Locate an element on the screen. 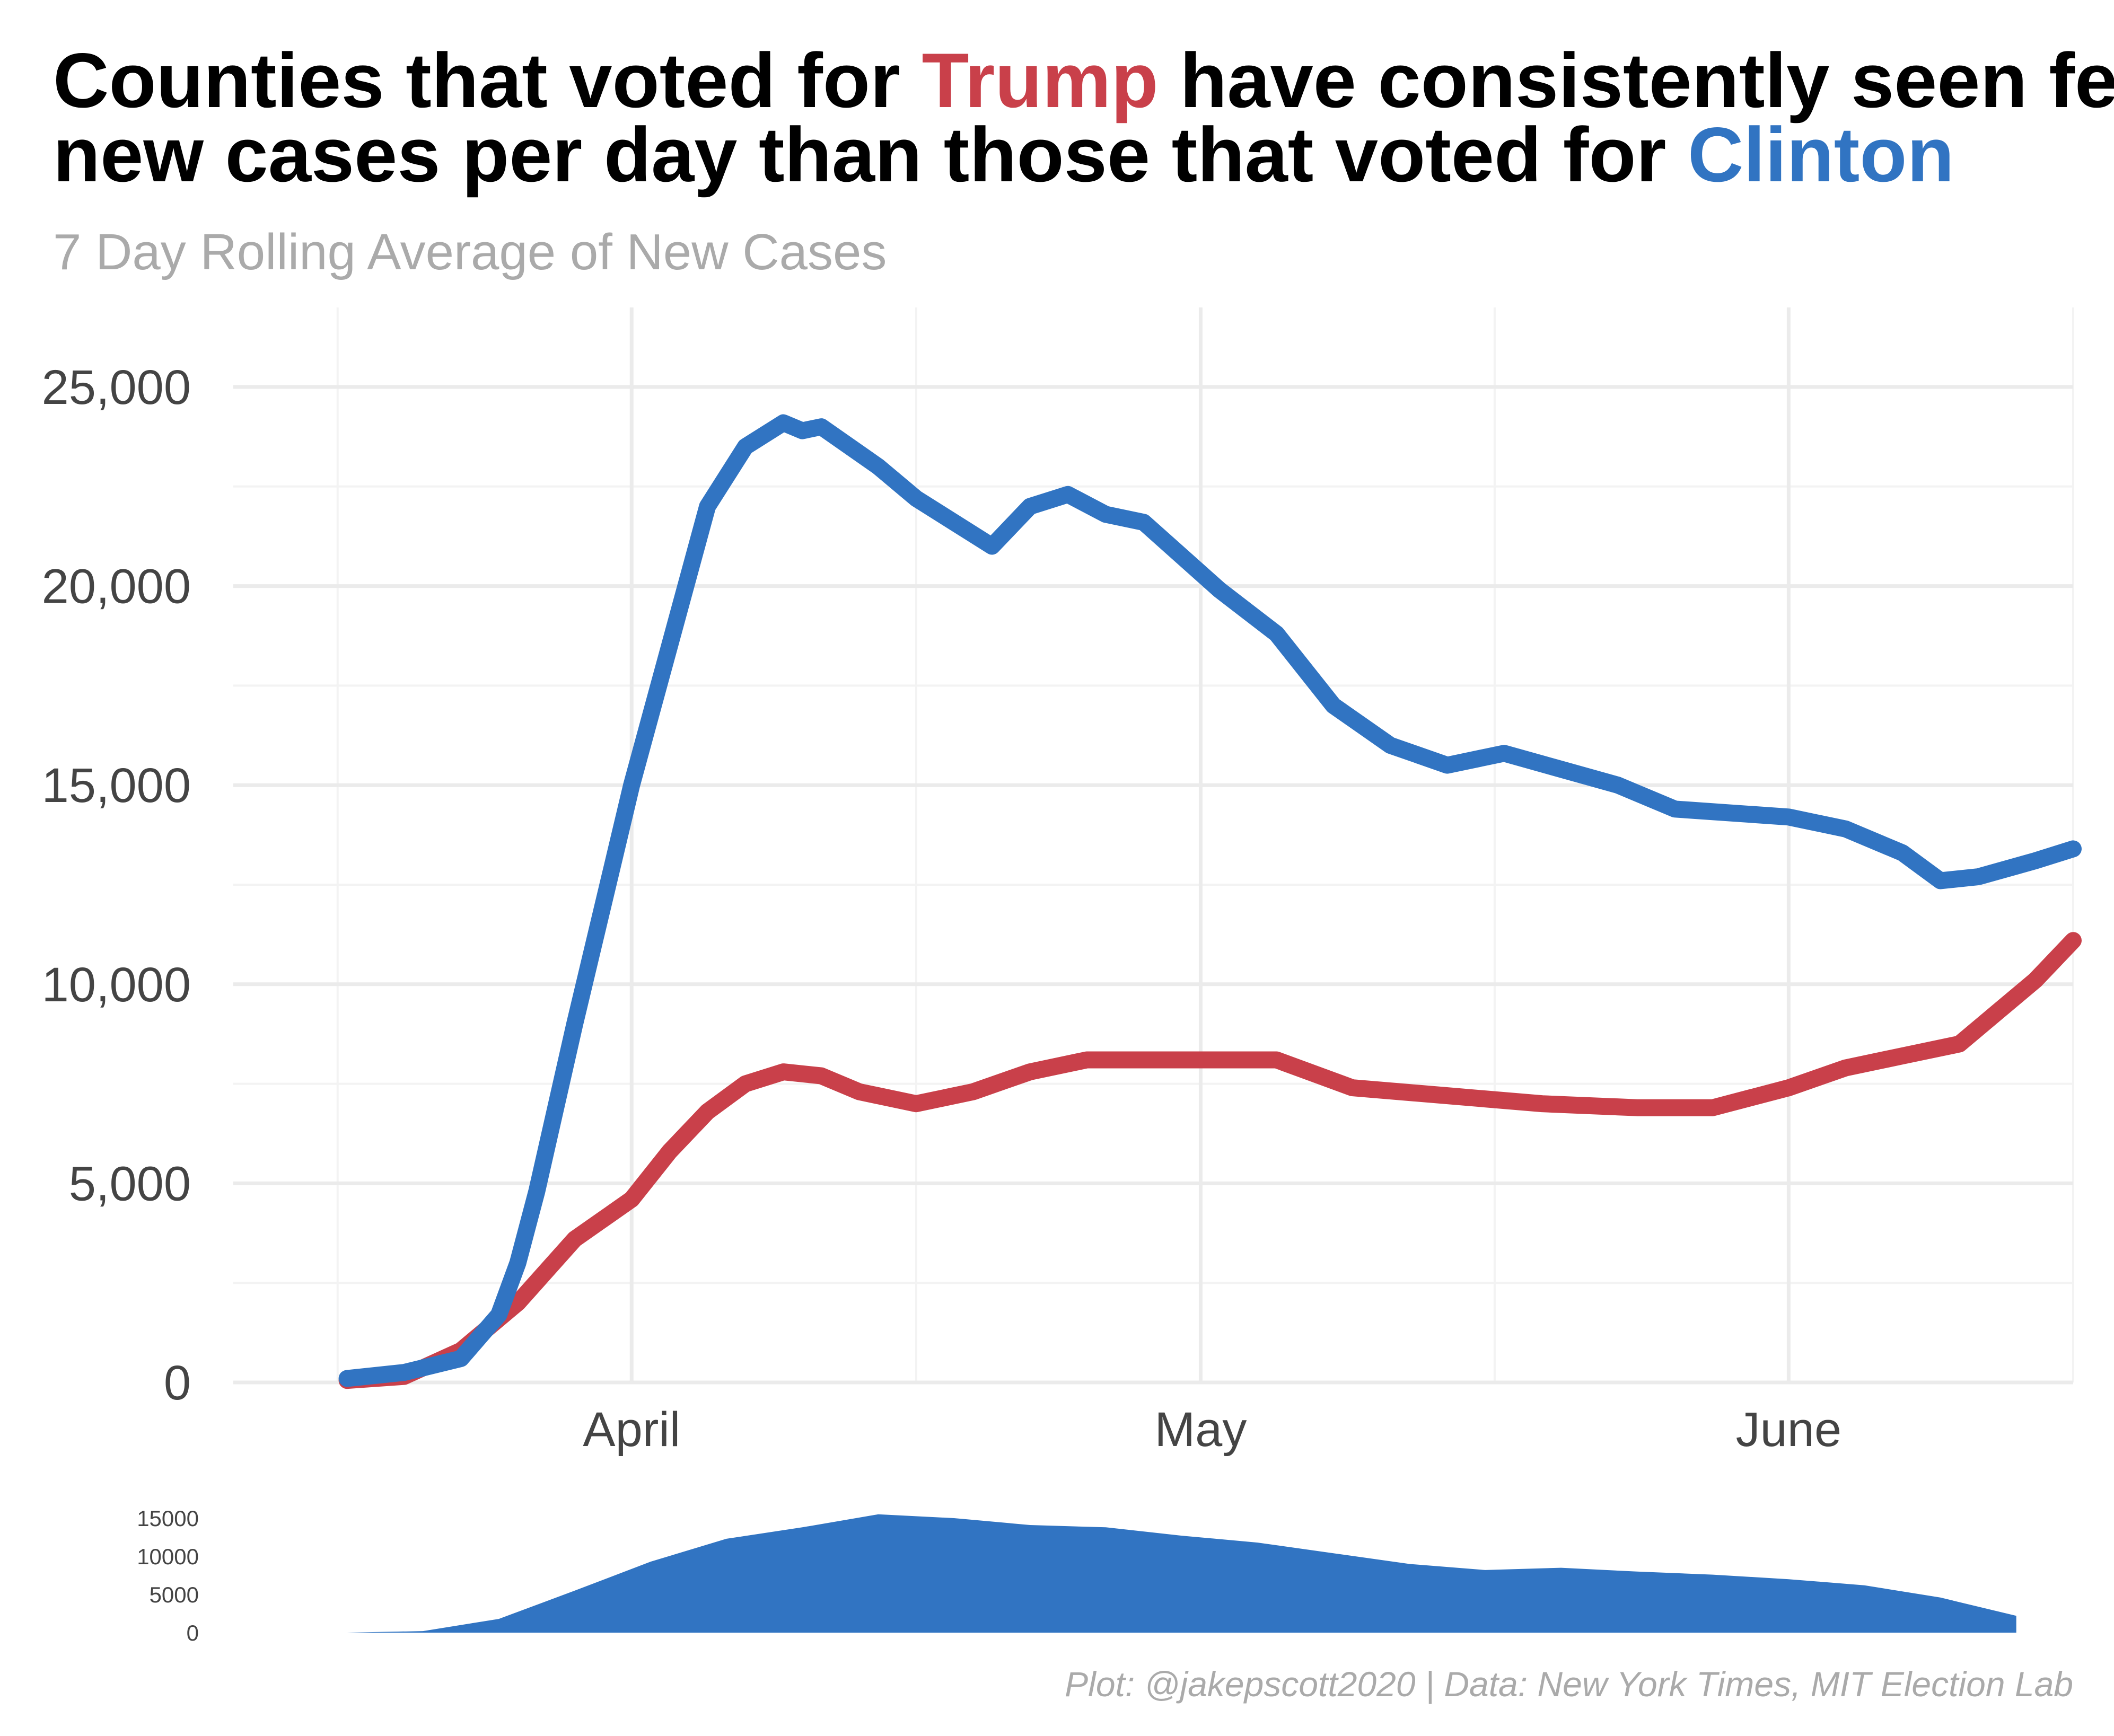 The image size is (2114, 1736). y-tick-label: 20,000 is located at coordinates (117, 587).